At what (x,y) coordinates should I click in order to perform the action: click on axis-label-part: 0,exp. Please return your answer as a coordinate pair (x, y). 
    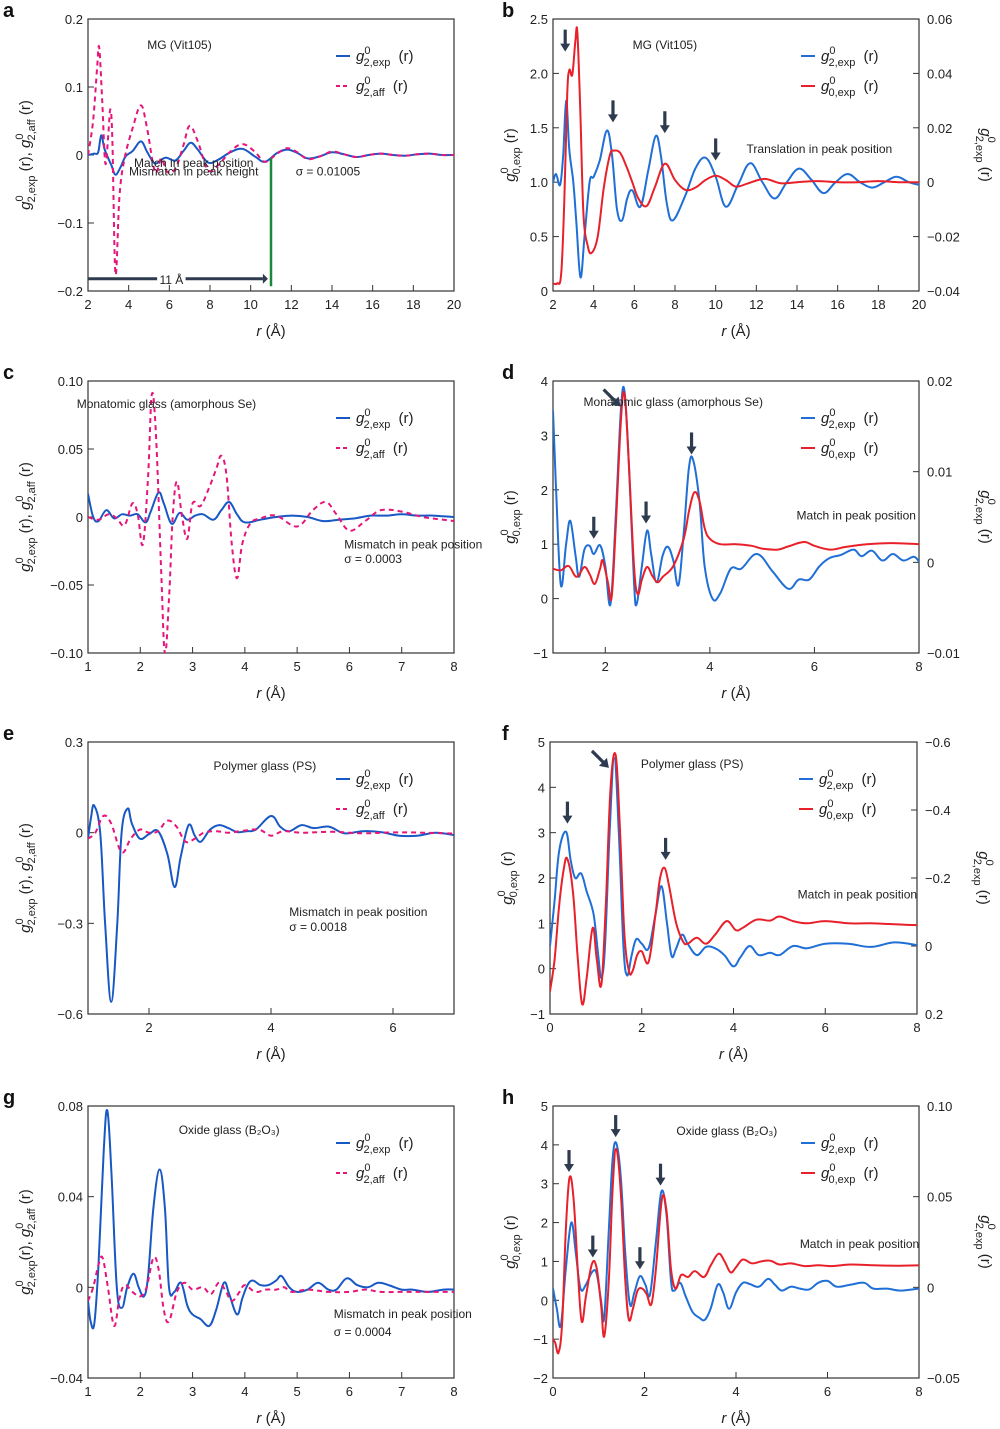
    Looking at the image, I should click on (517, 522).